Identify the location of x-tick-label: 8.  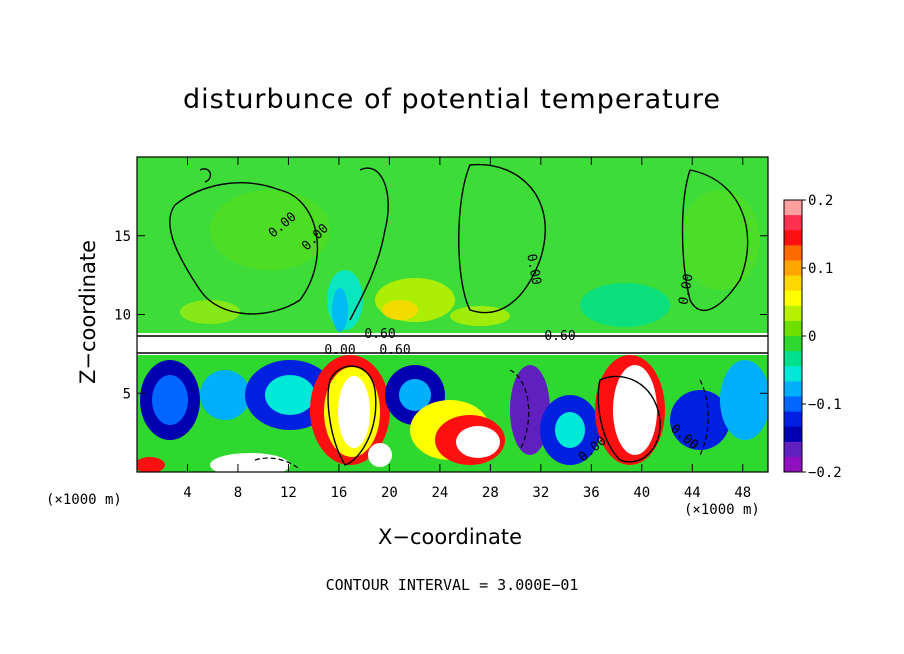
(238, 493).